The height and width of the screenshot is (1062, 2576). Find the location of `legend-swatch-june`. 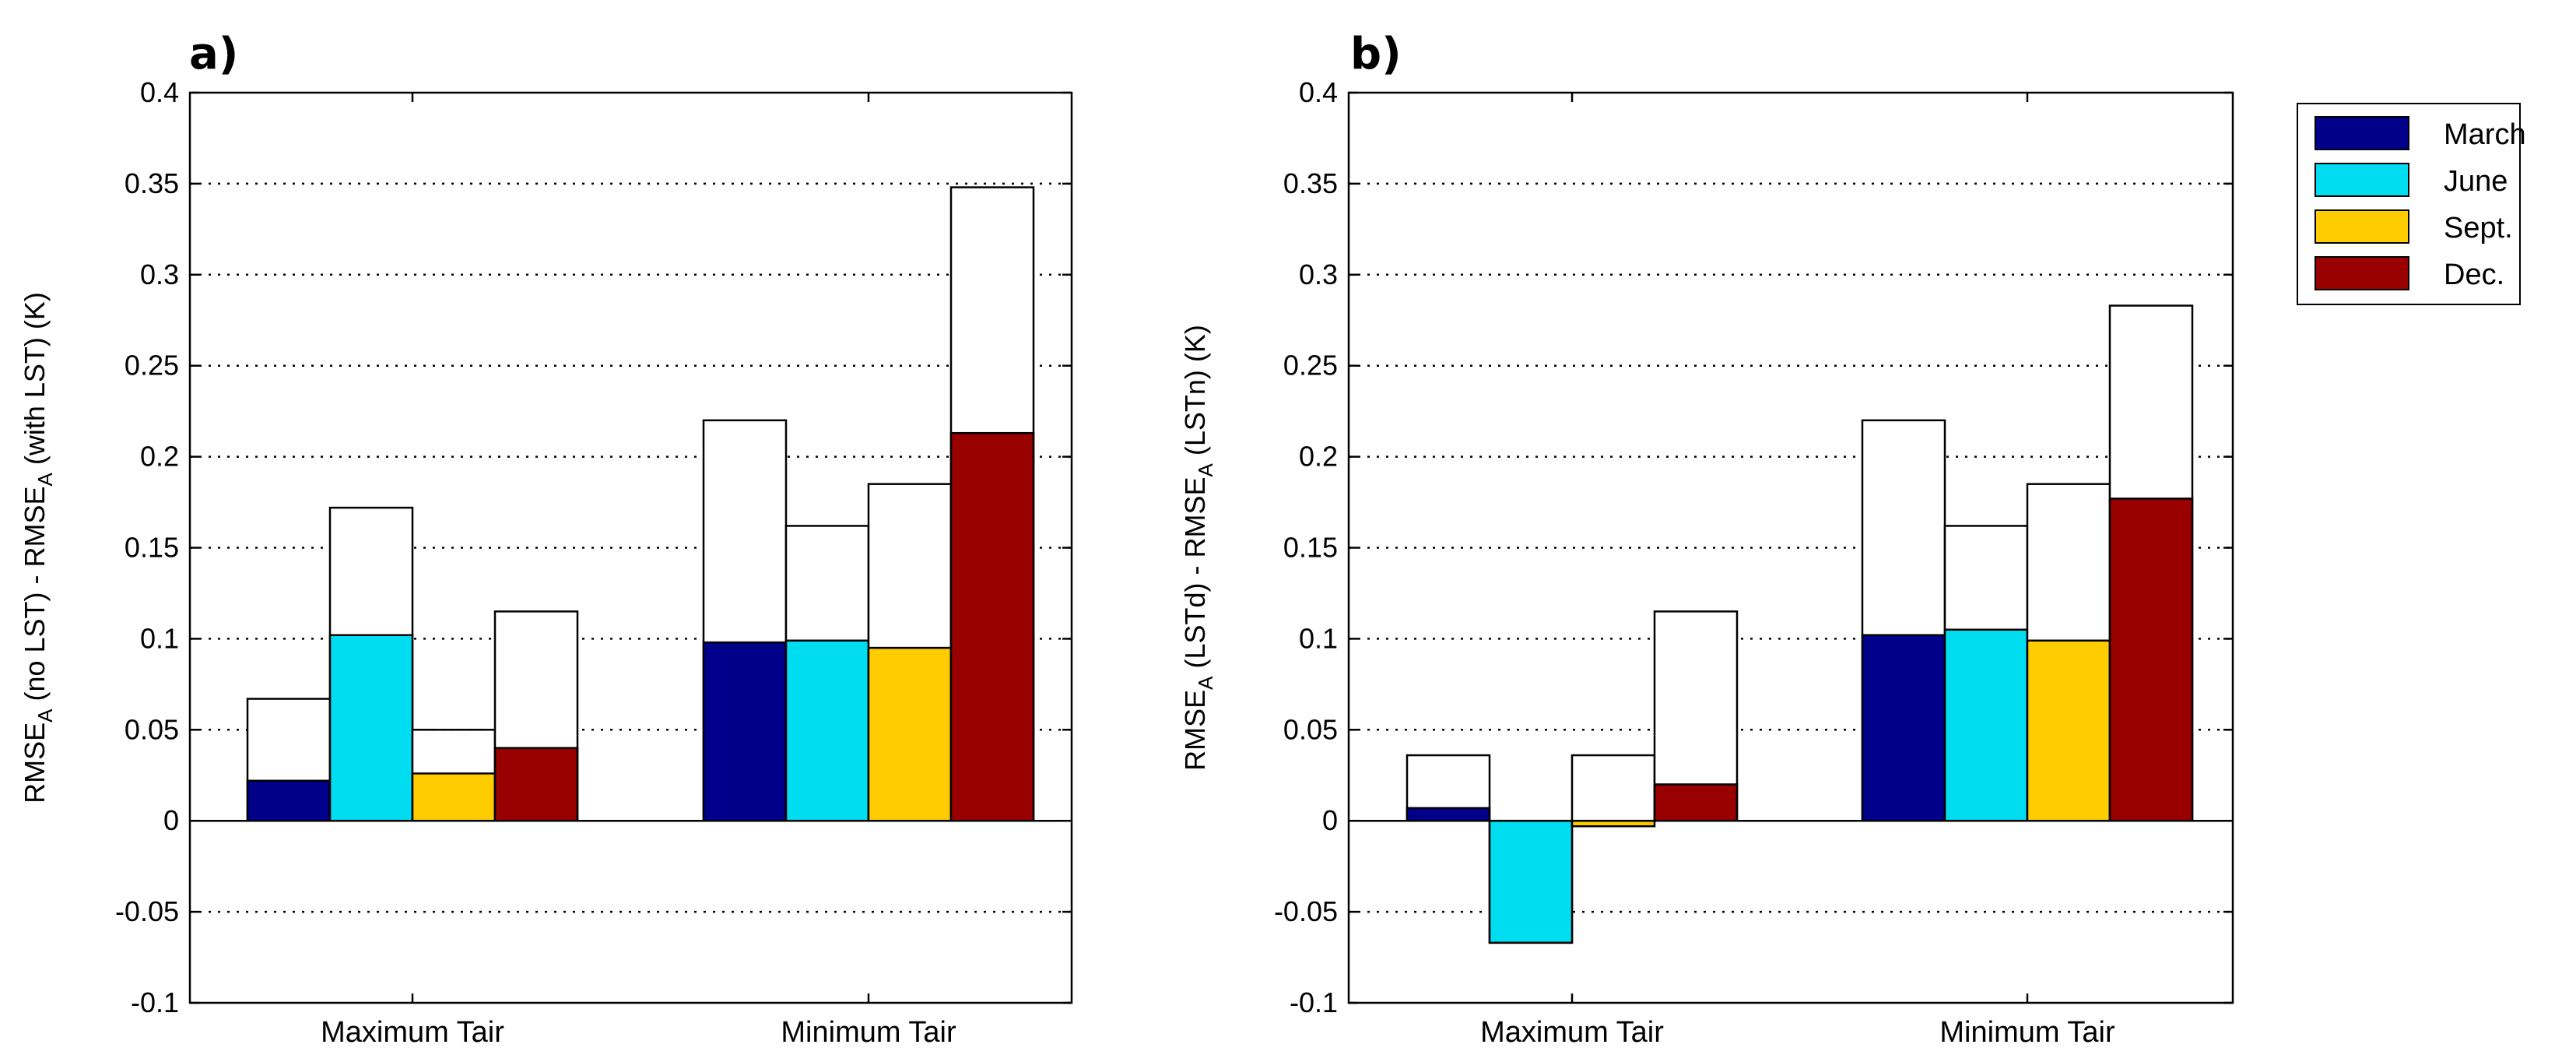

legend-swatch-june is located at coordinates (2362, 180).